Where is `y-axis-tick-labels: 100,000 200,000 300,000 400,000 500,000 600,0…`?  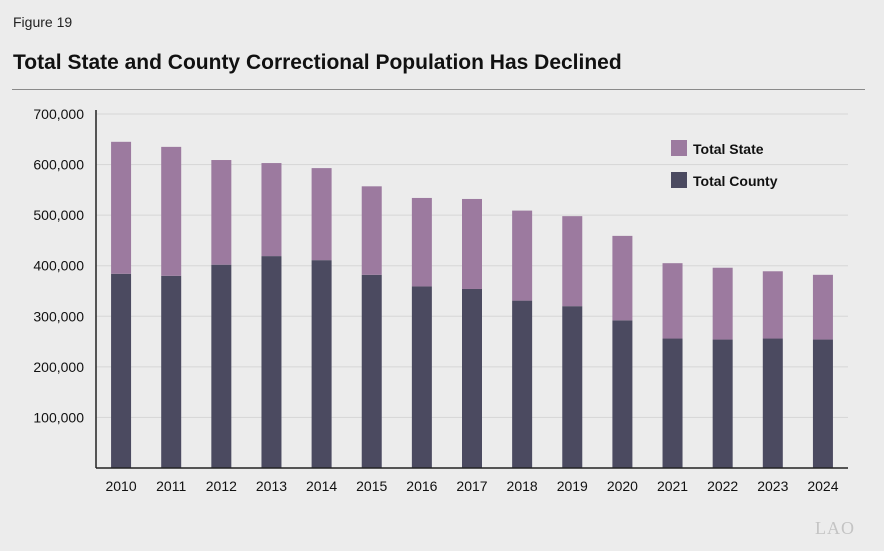
y-axis-tick-labels: 100,000 200,000 300,000 400,000 500,000 600,0… is located at coordinates (58, 265).